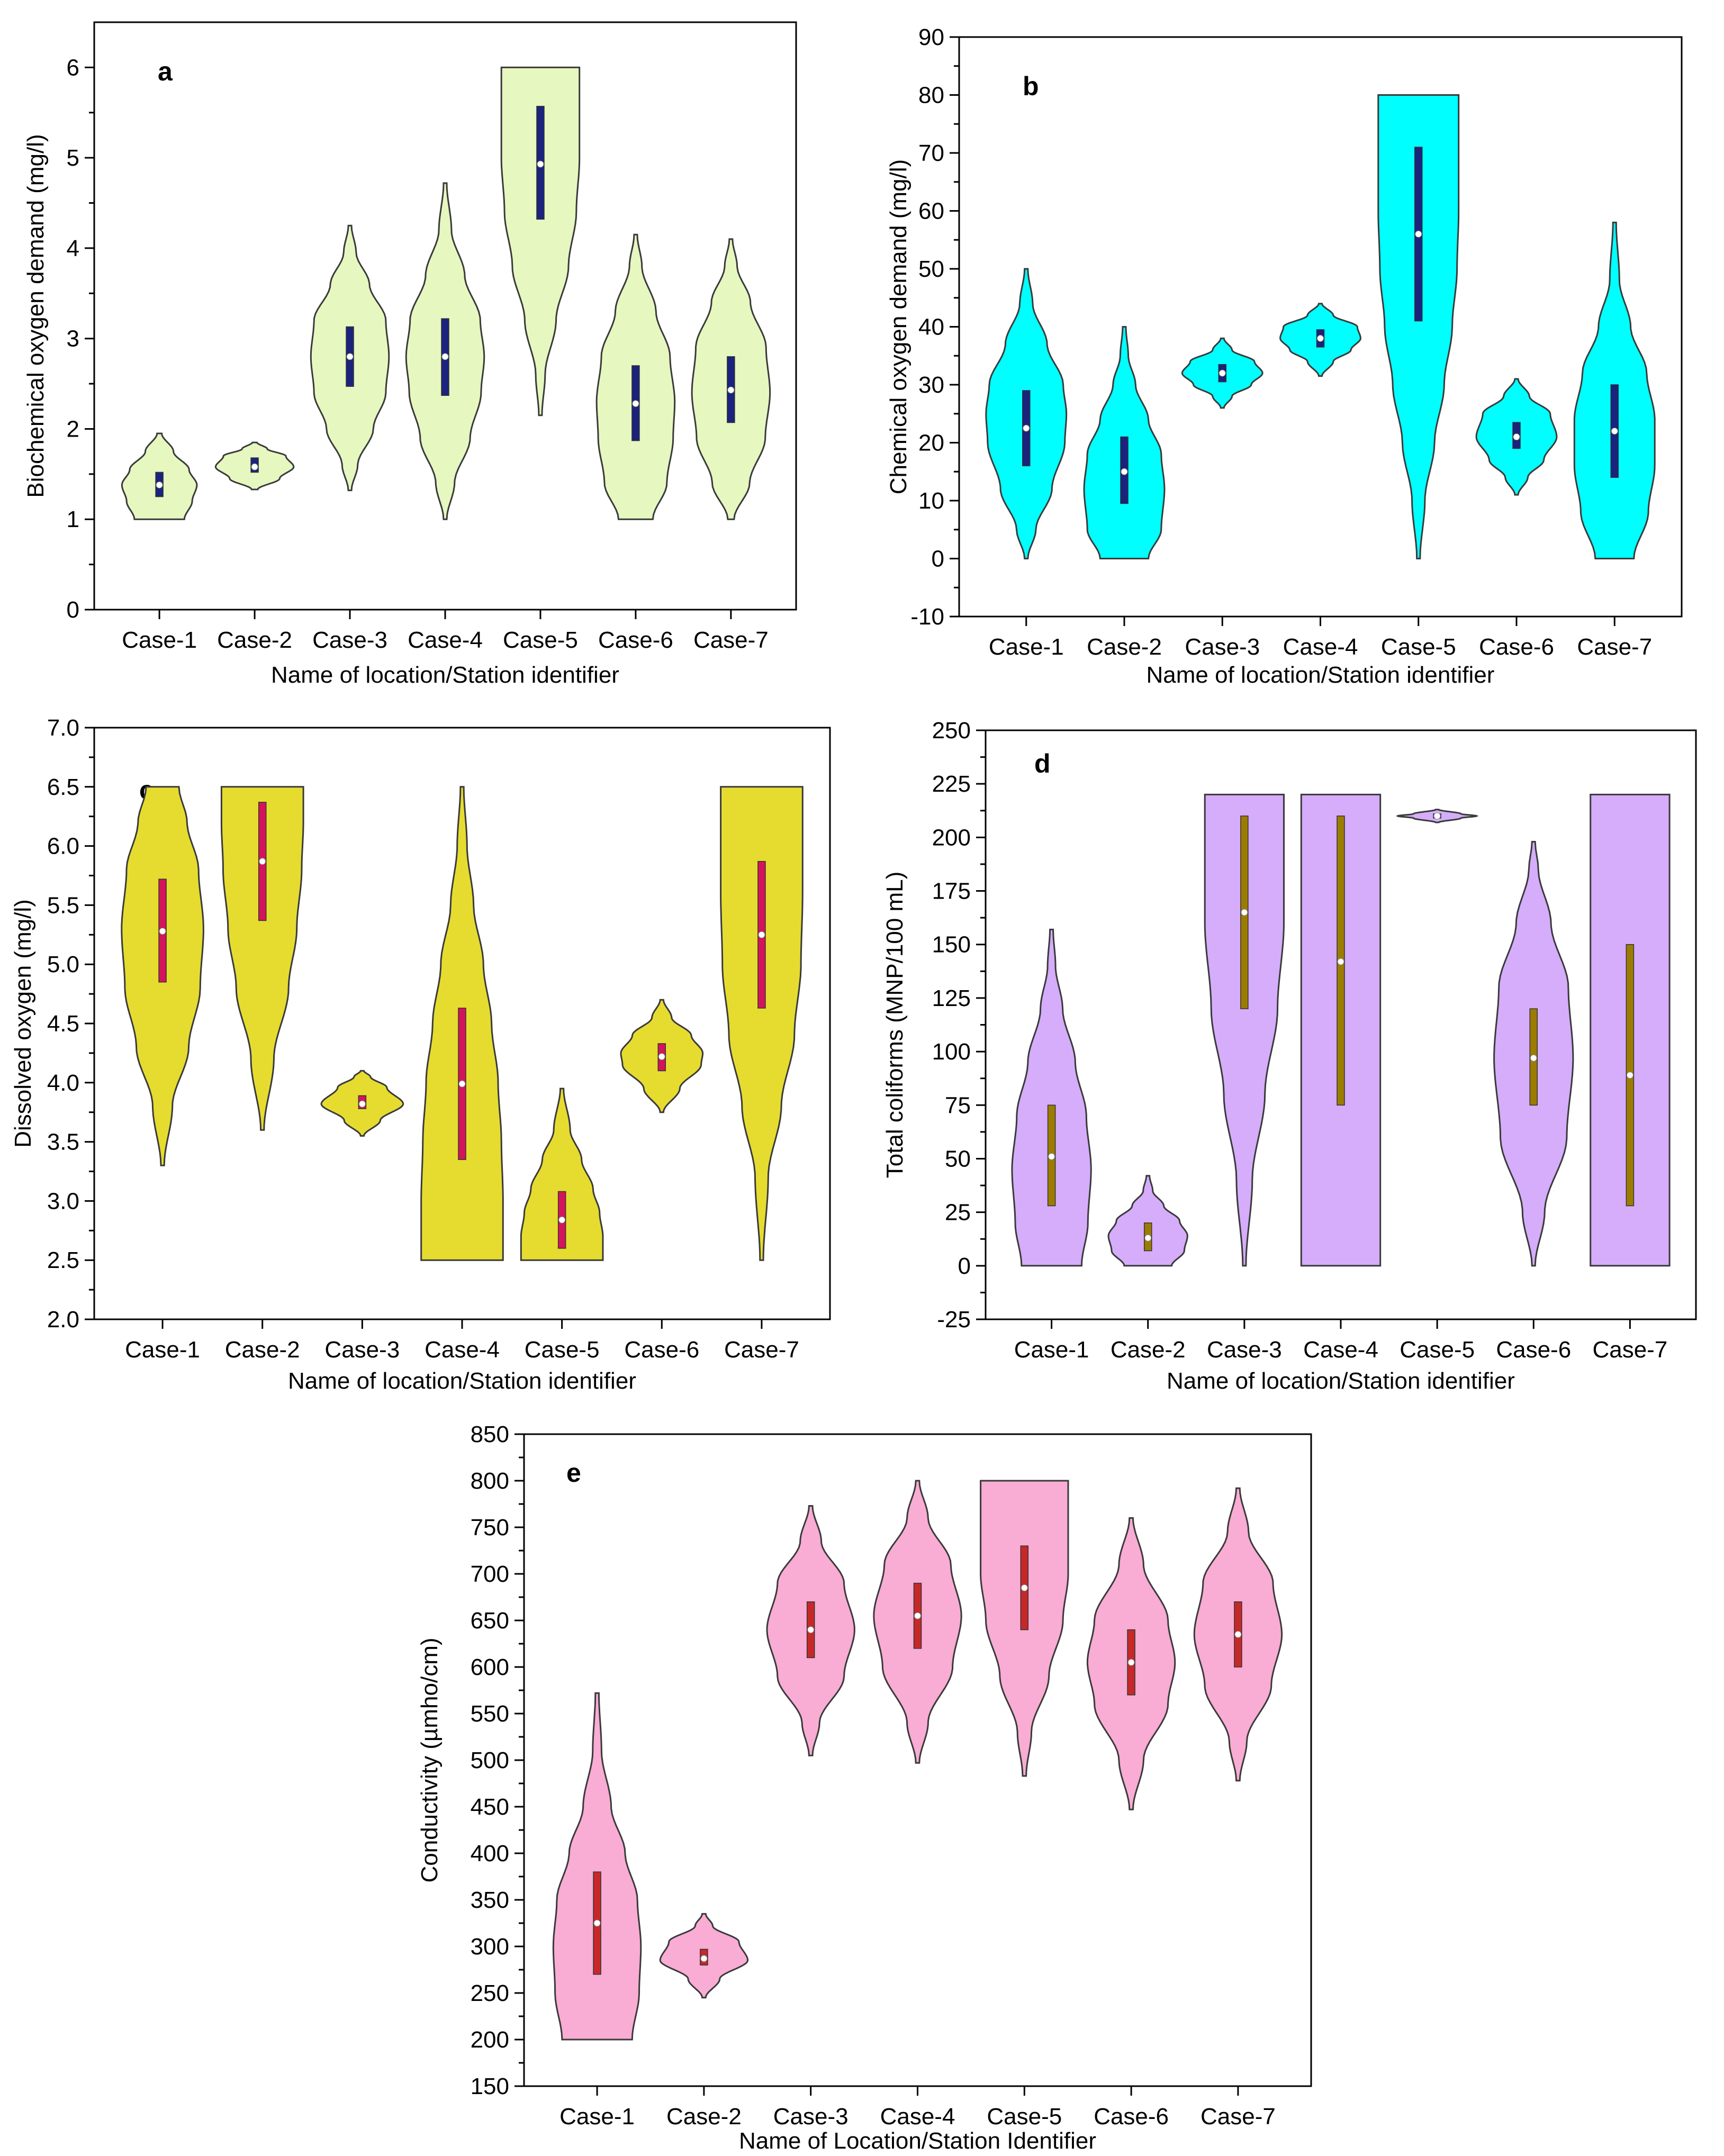 This screenshot has height=2156, width=1724. I want to click on y-tick-label: 2, so click(73, 429).